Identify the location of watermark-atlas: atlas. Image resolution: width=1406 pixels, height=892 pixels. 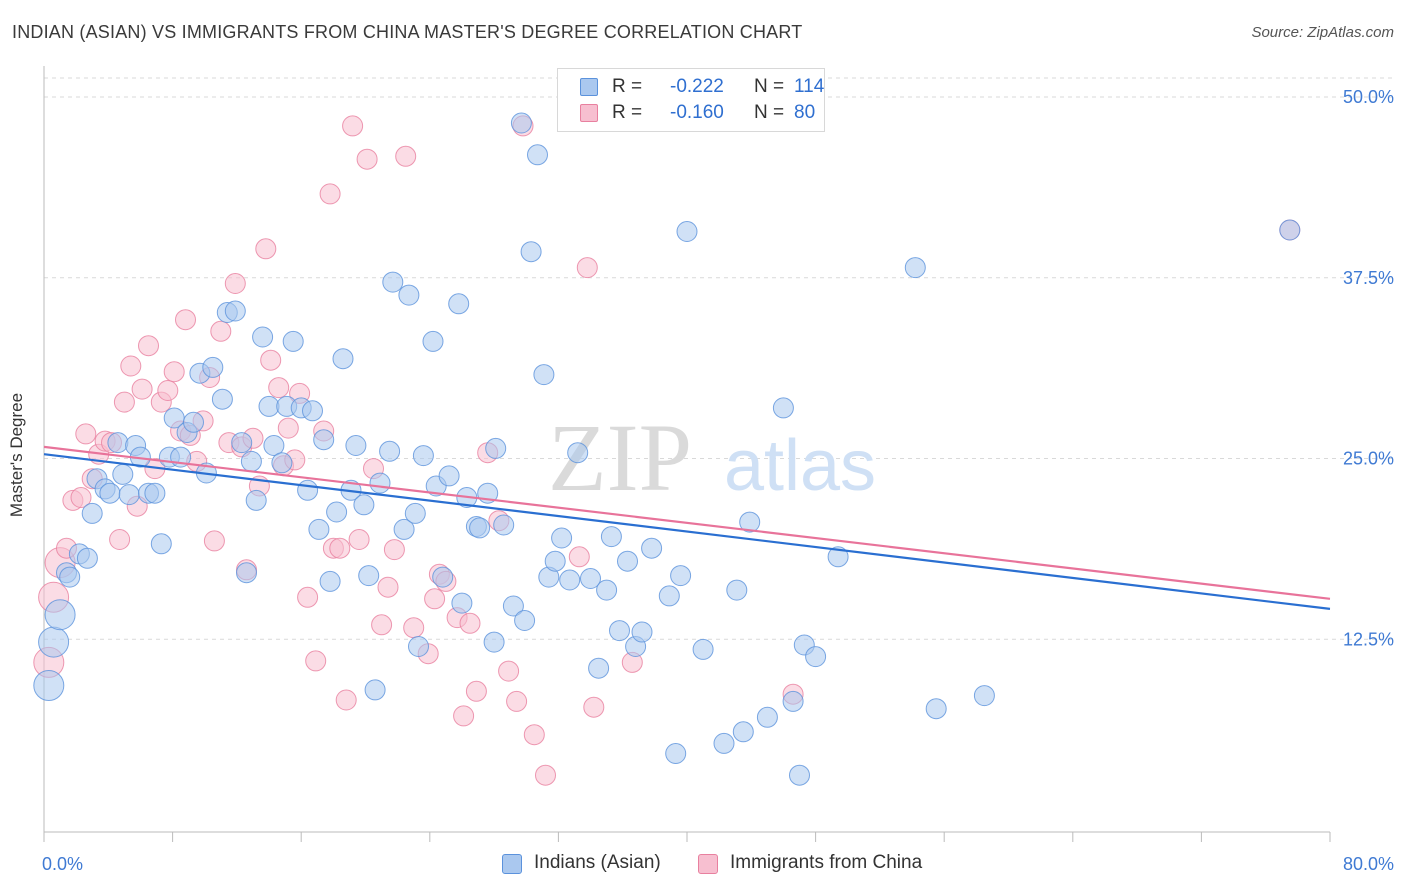
(800, 466).